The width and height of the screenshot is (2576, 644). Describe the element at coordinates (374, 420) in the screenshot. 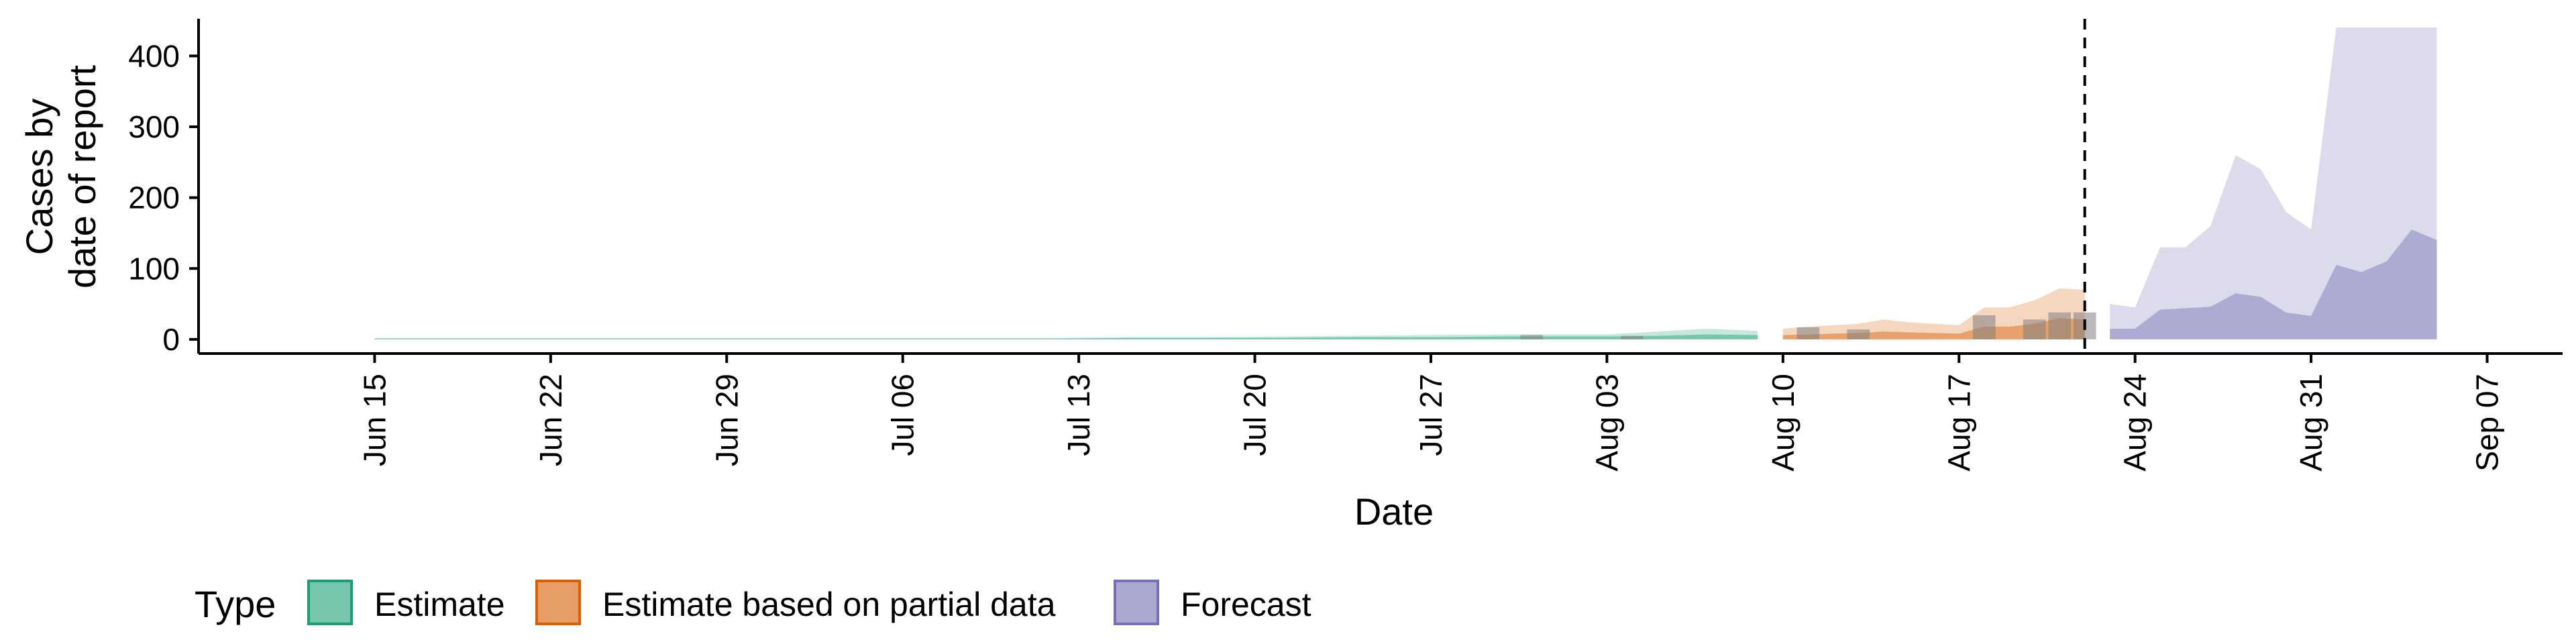

I see `x-tick-label: Jun 15` at that location.